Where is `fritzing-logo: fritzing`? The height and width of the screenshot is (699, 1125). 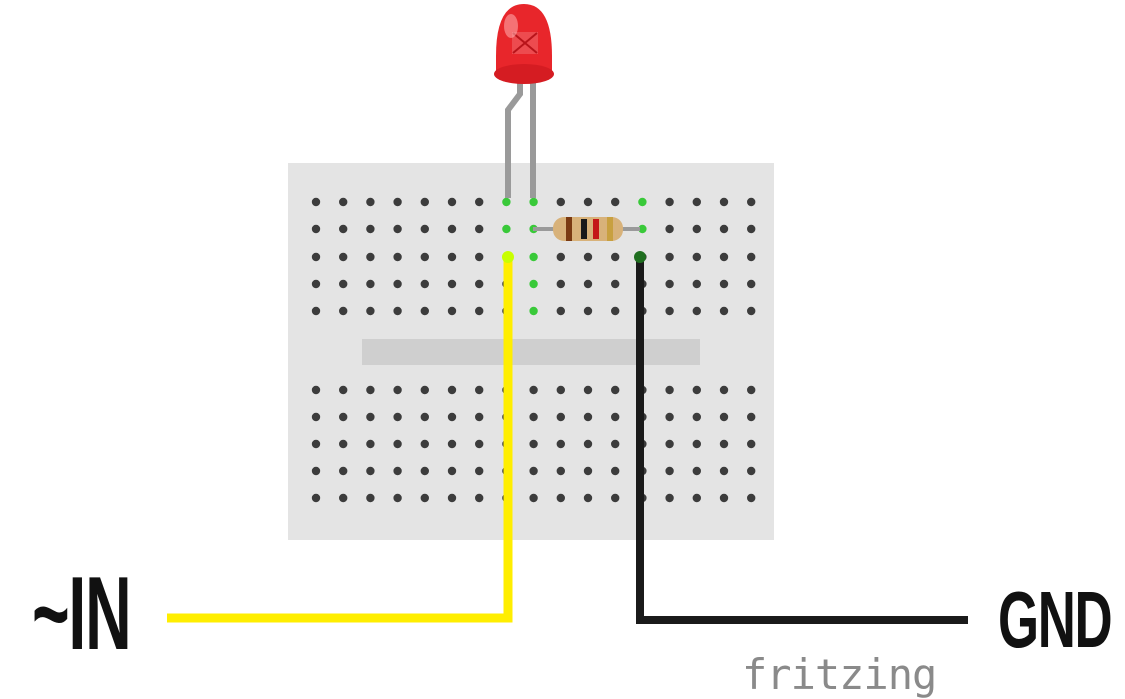 fritzing-logo: fritzing is located at coordinates (839, 674).